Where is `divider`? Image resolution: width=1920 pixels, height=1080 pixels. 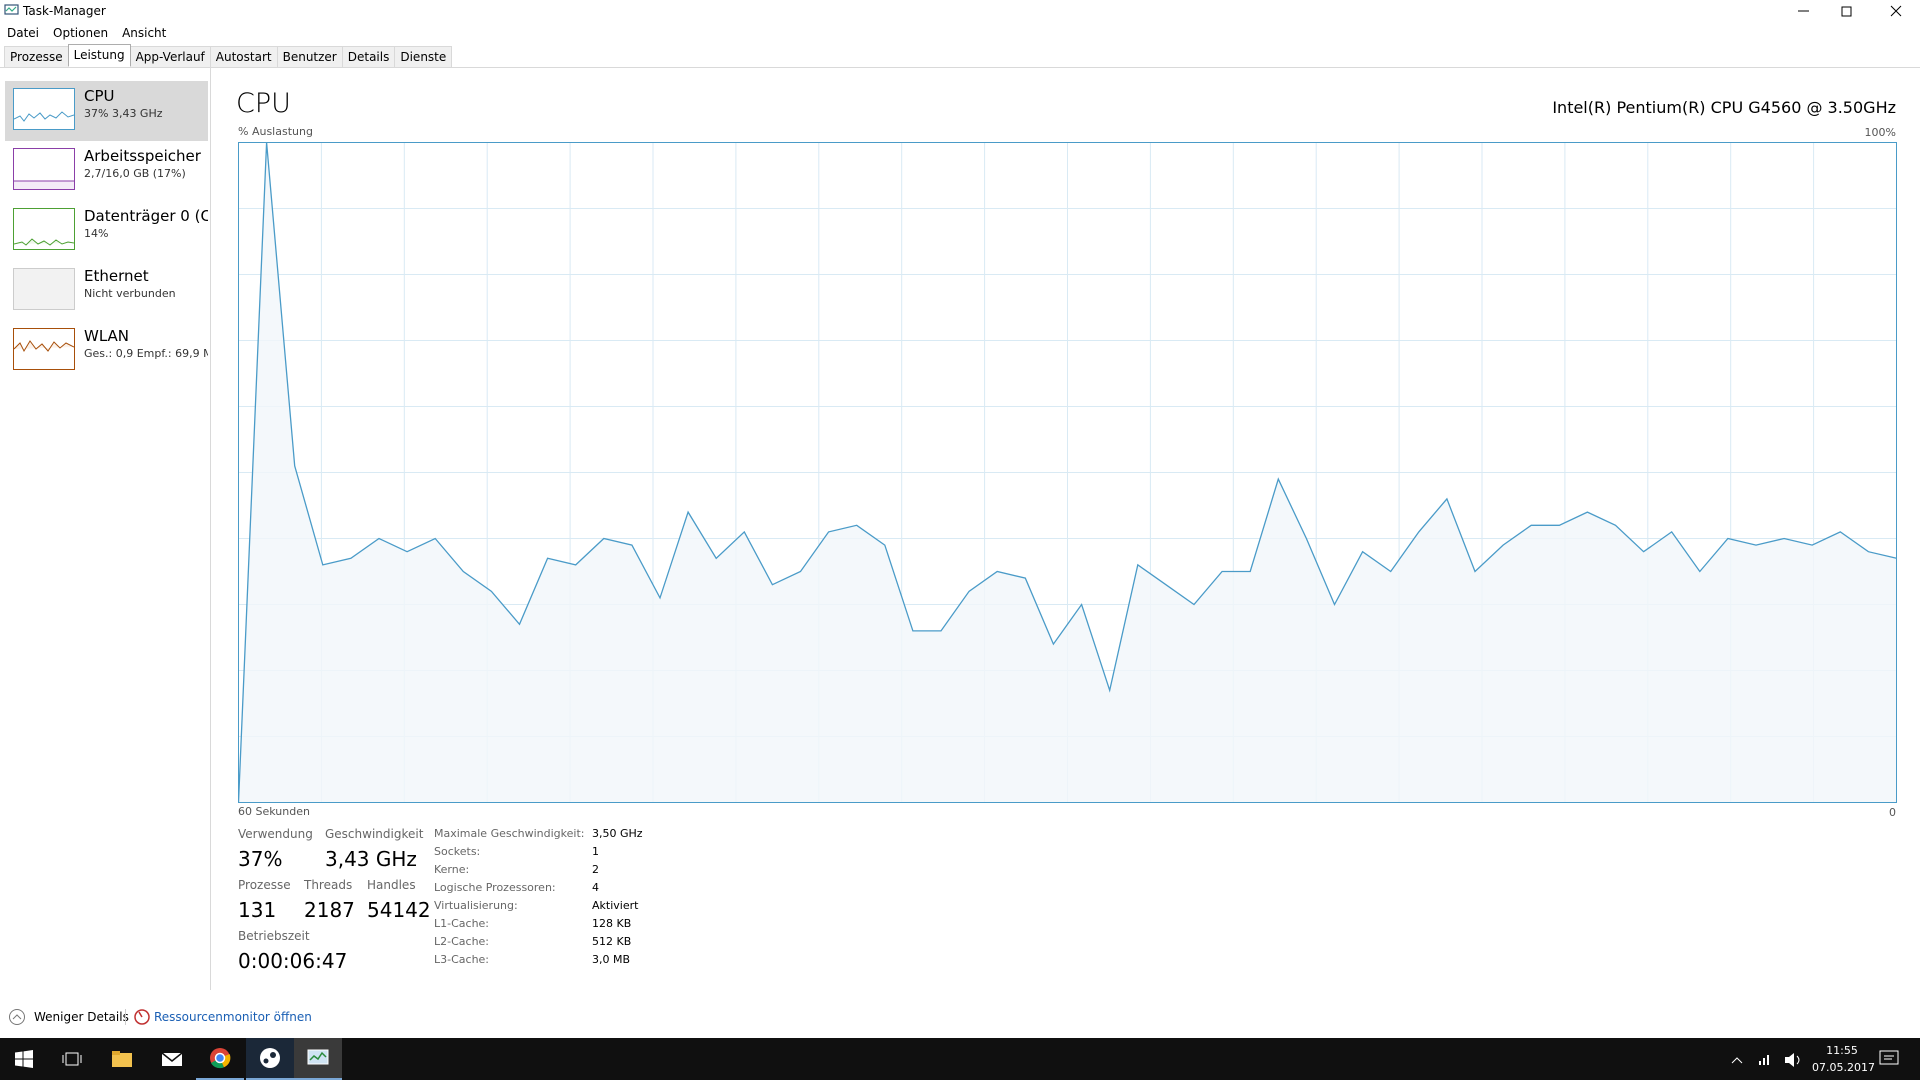 divider is located at coordinates (960, 67).